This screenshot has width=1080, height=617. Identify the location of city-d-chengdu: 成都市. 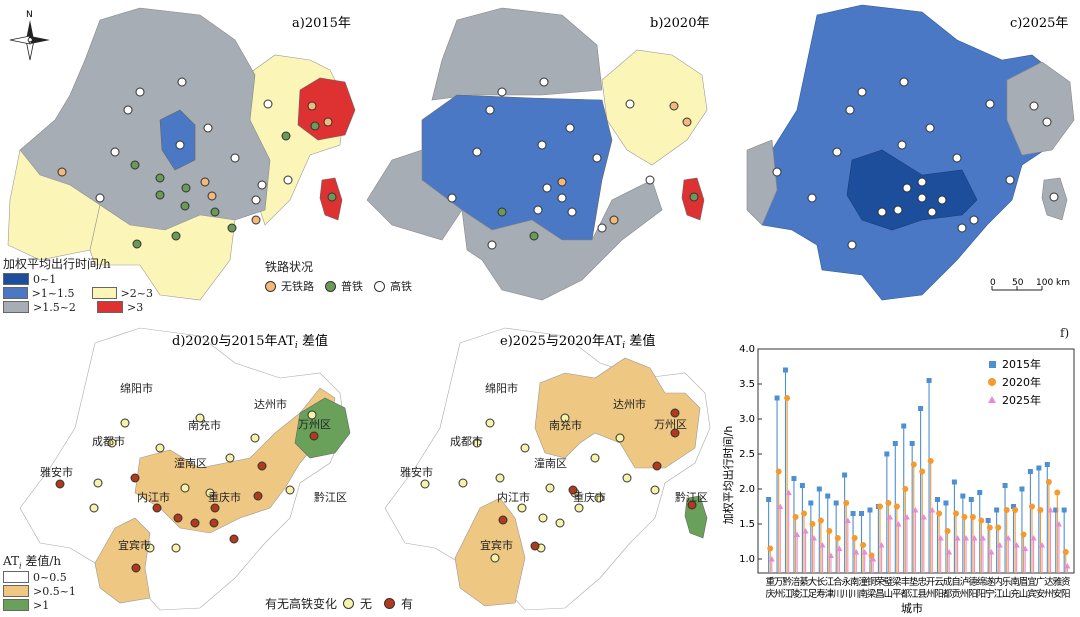
(108, 441).